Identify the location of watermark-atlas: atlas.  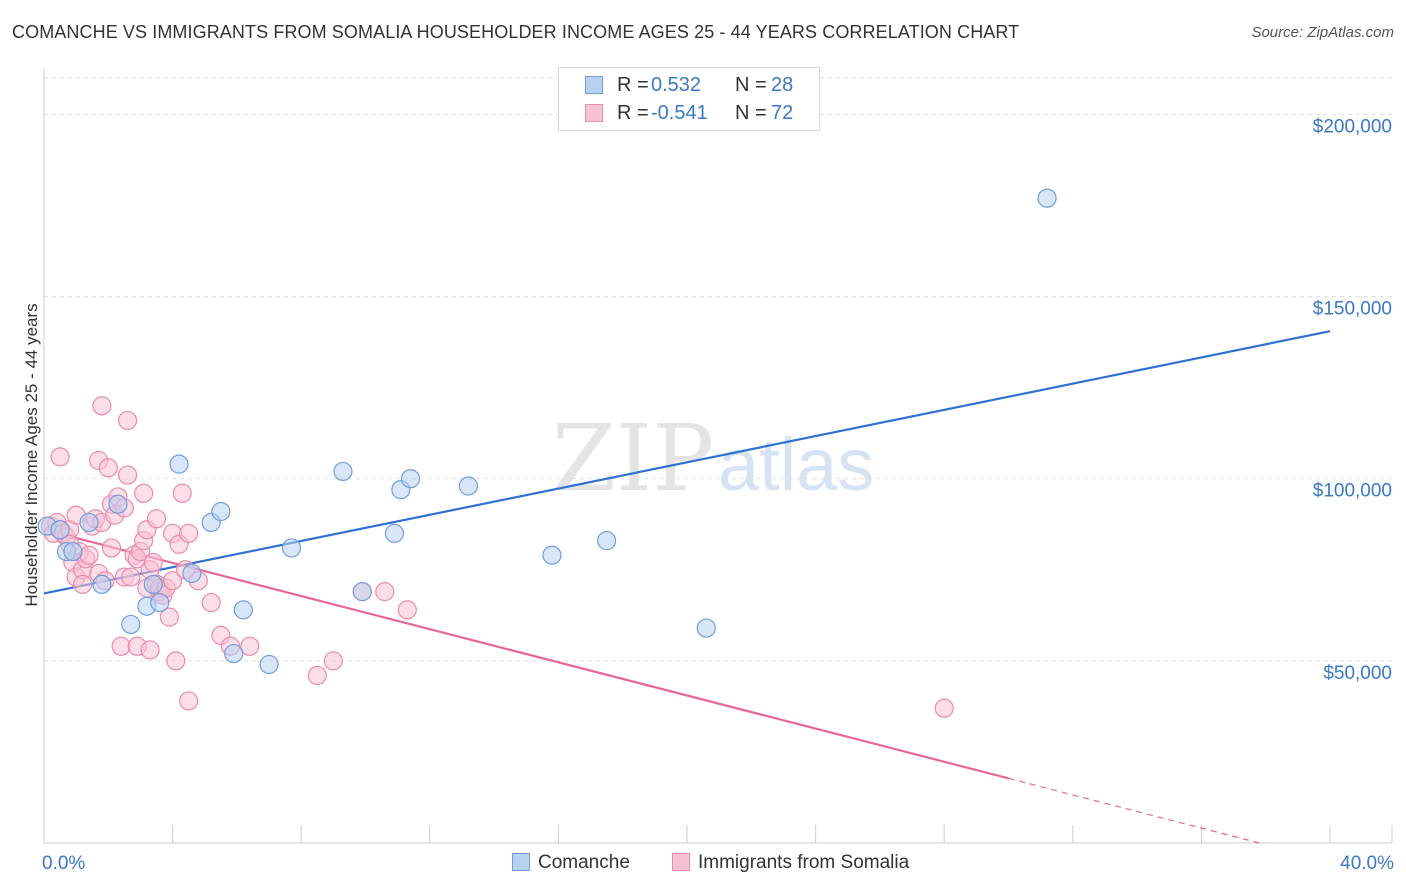
(796, 464).